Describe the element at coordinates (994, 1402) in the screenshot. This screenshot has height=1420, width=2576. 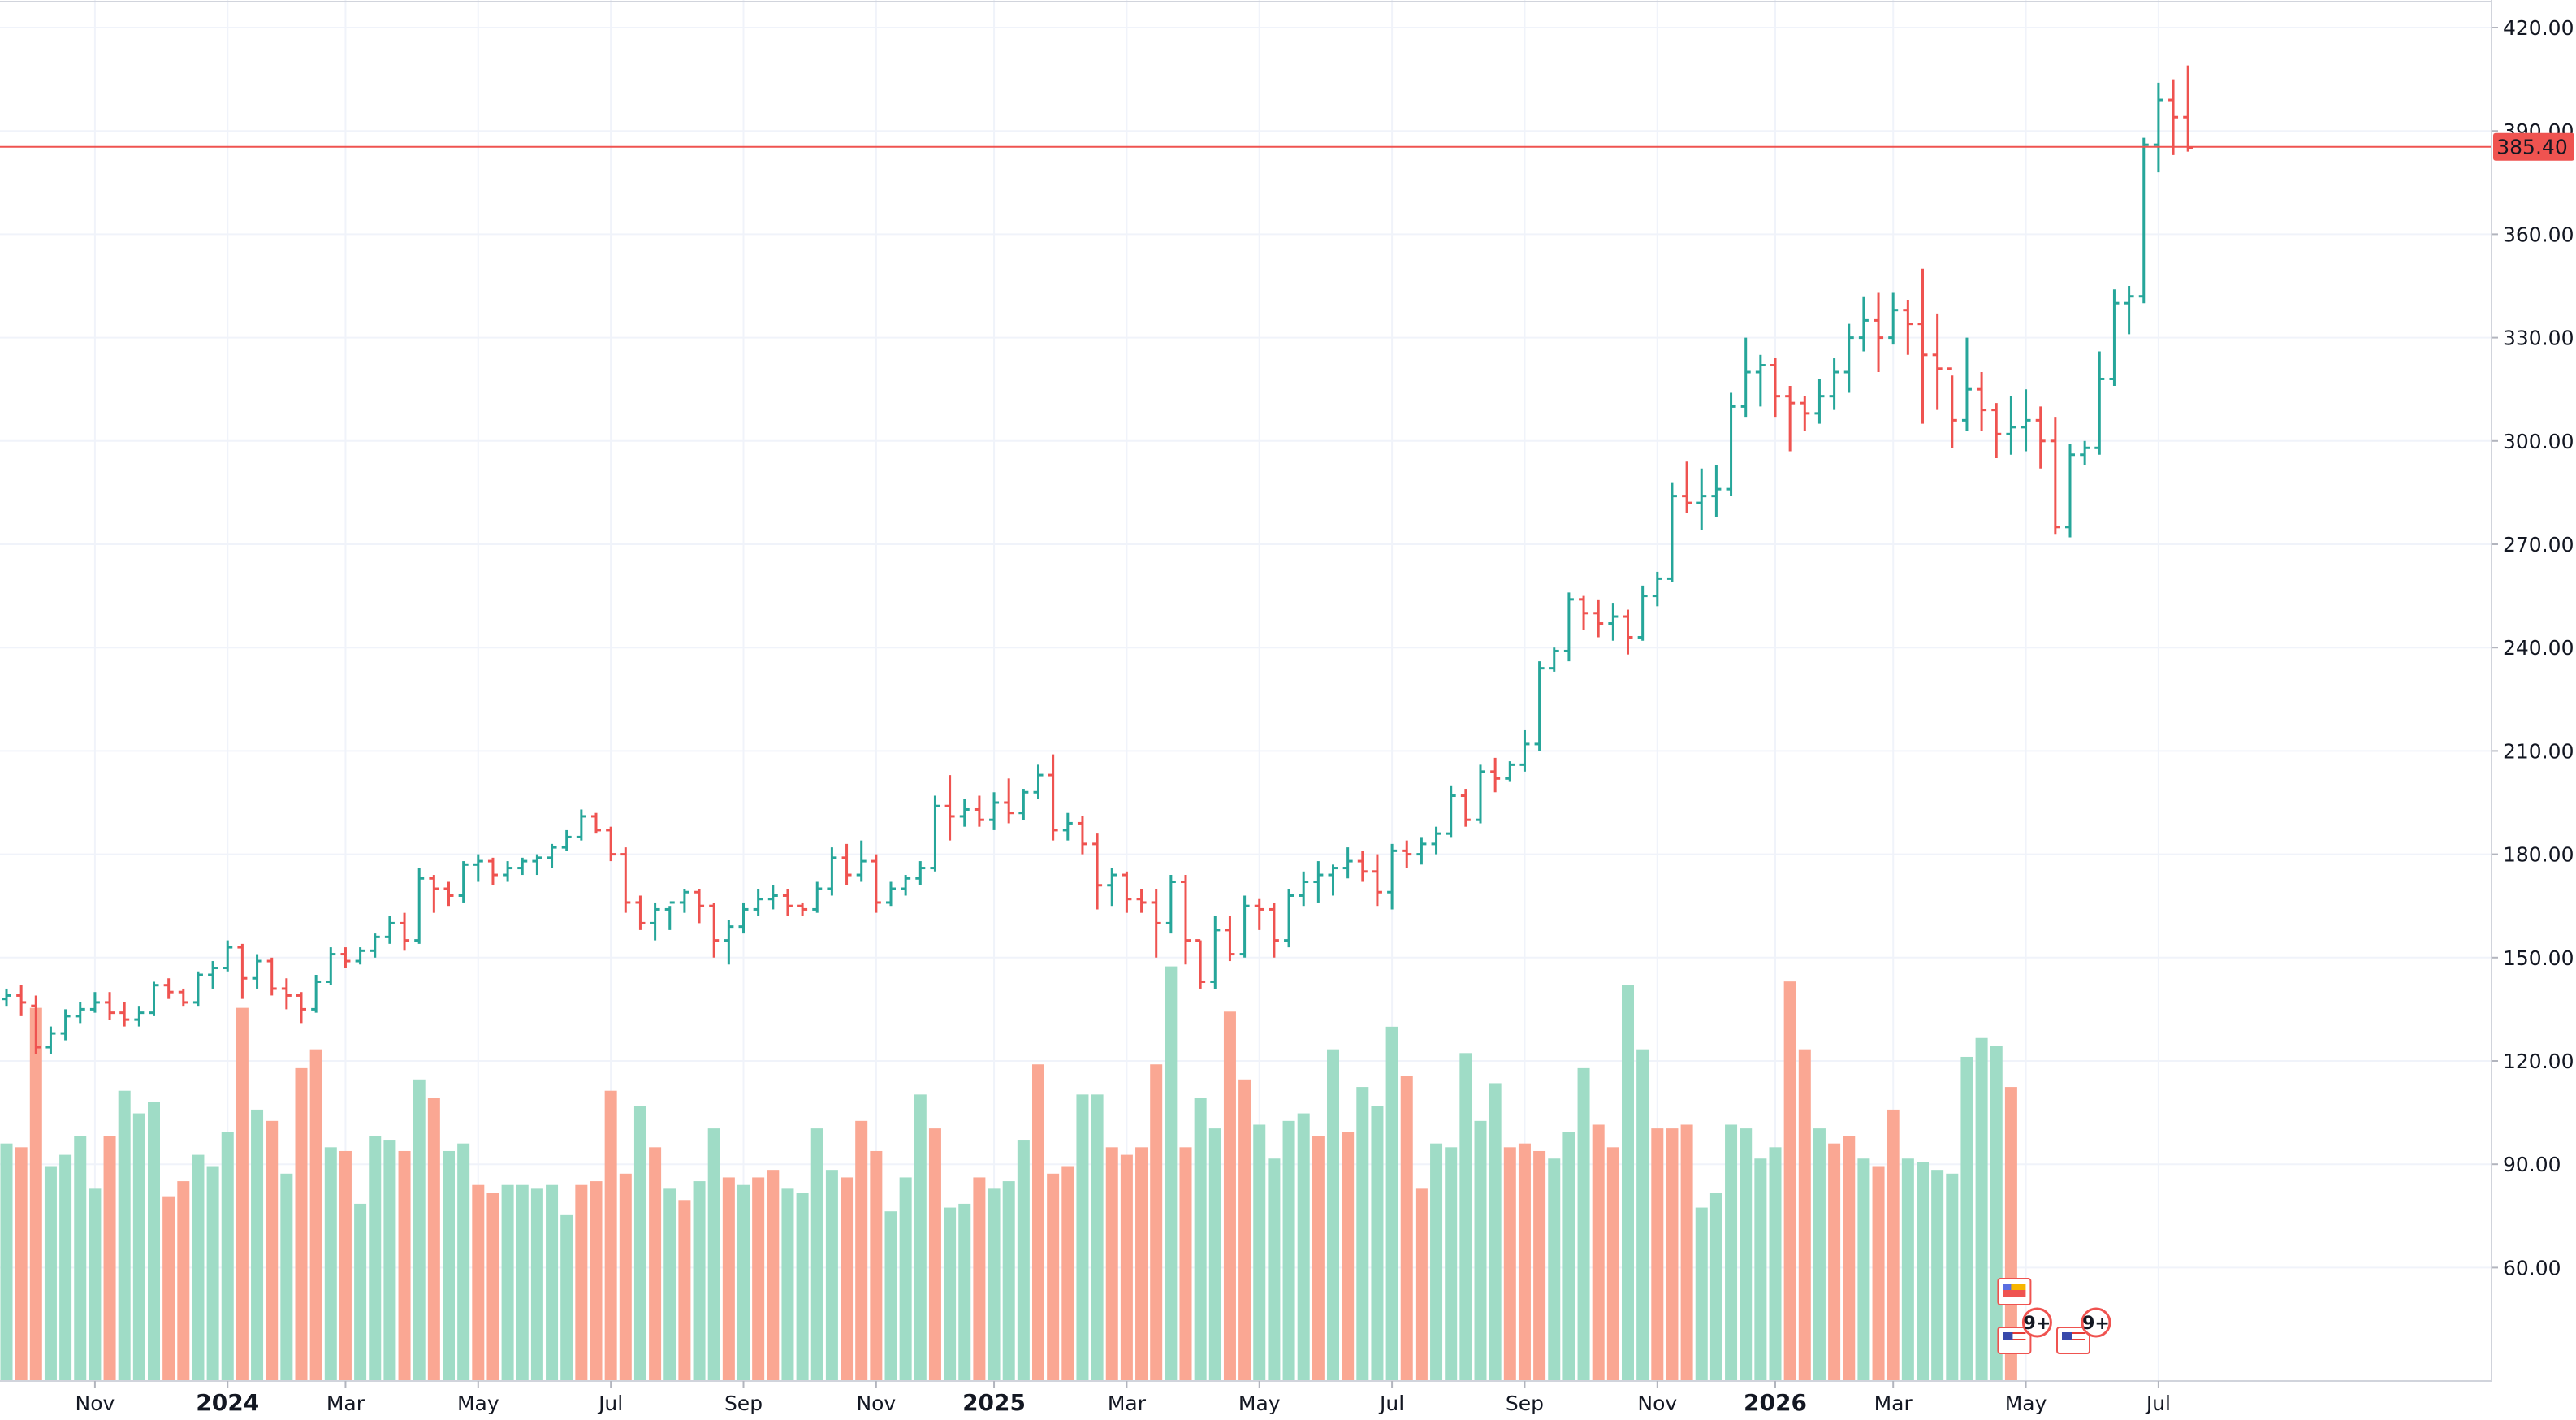
I see `time-tick-label: 2025` at that location.